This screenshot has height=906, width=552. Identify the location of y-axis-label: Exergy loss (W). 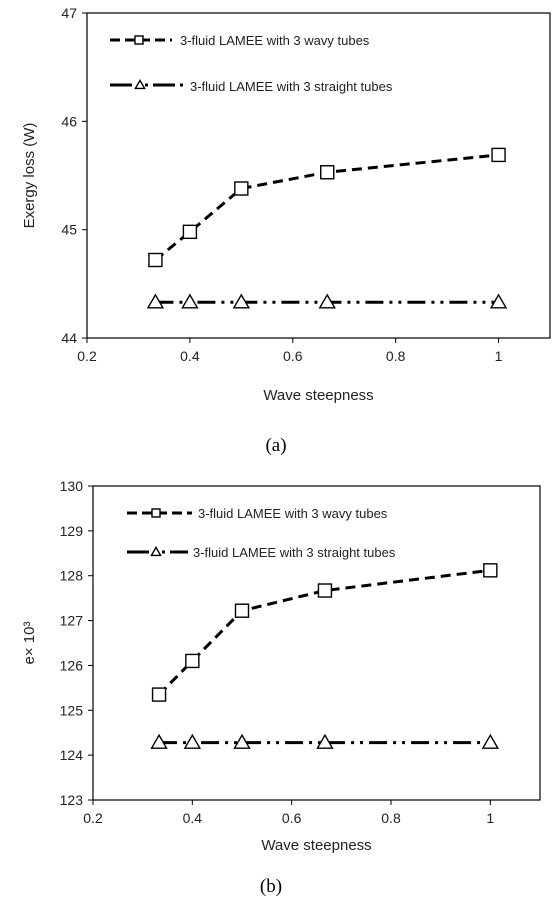
(29, 176).